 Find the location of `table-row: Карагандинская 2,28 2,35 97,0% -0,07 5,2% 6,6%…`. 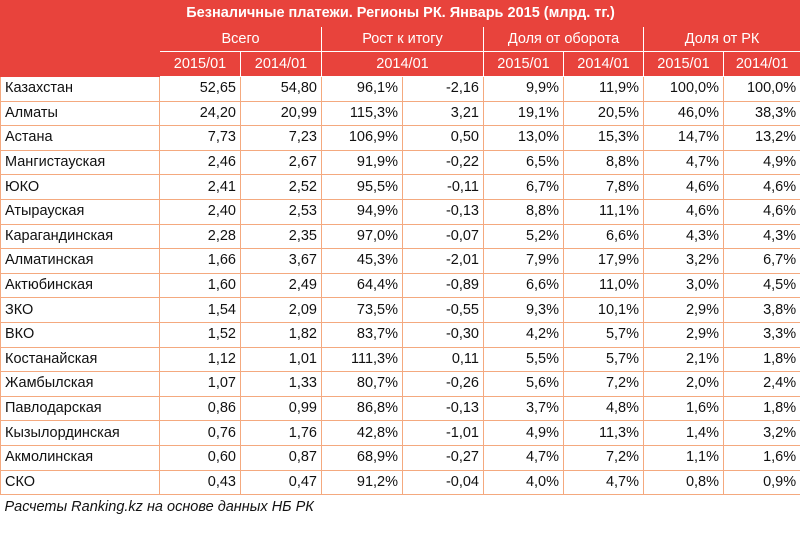

table-row: Карагандинская 2,28 2,35 97,0% -0,07 5,2% 6,6%… is located at coordinates (400, 236).